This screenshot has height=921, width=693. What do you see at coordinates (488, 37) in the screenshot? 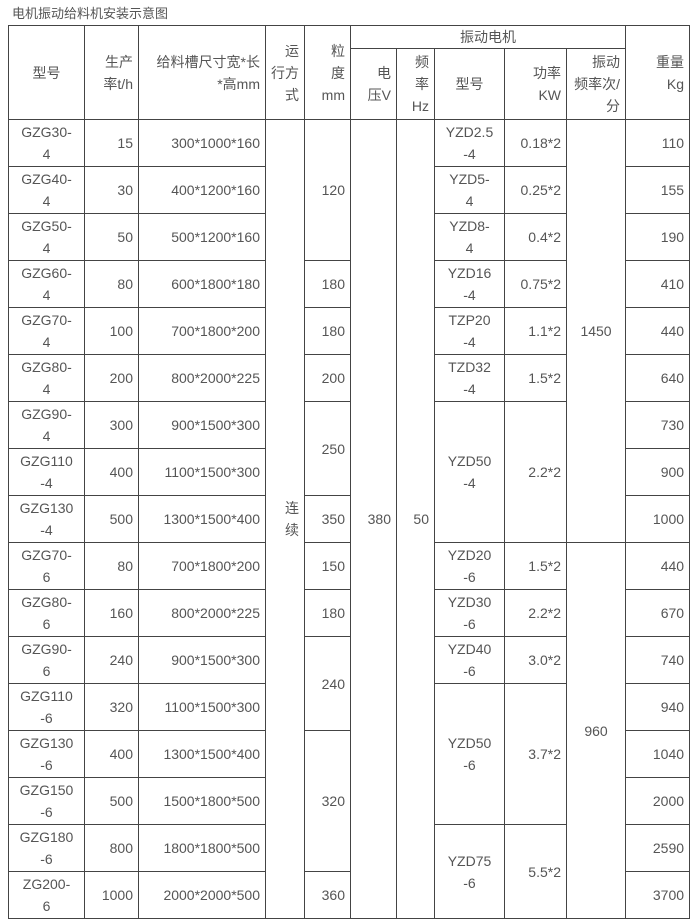
I see `header-motor-group: 振动电机` at bounding box center [488, 37].